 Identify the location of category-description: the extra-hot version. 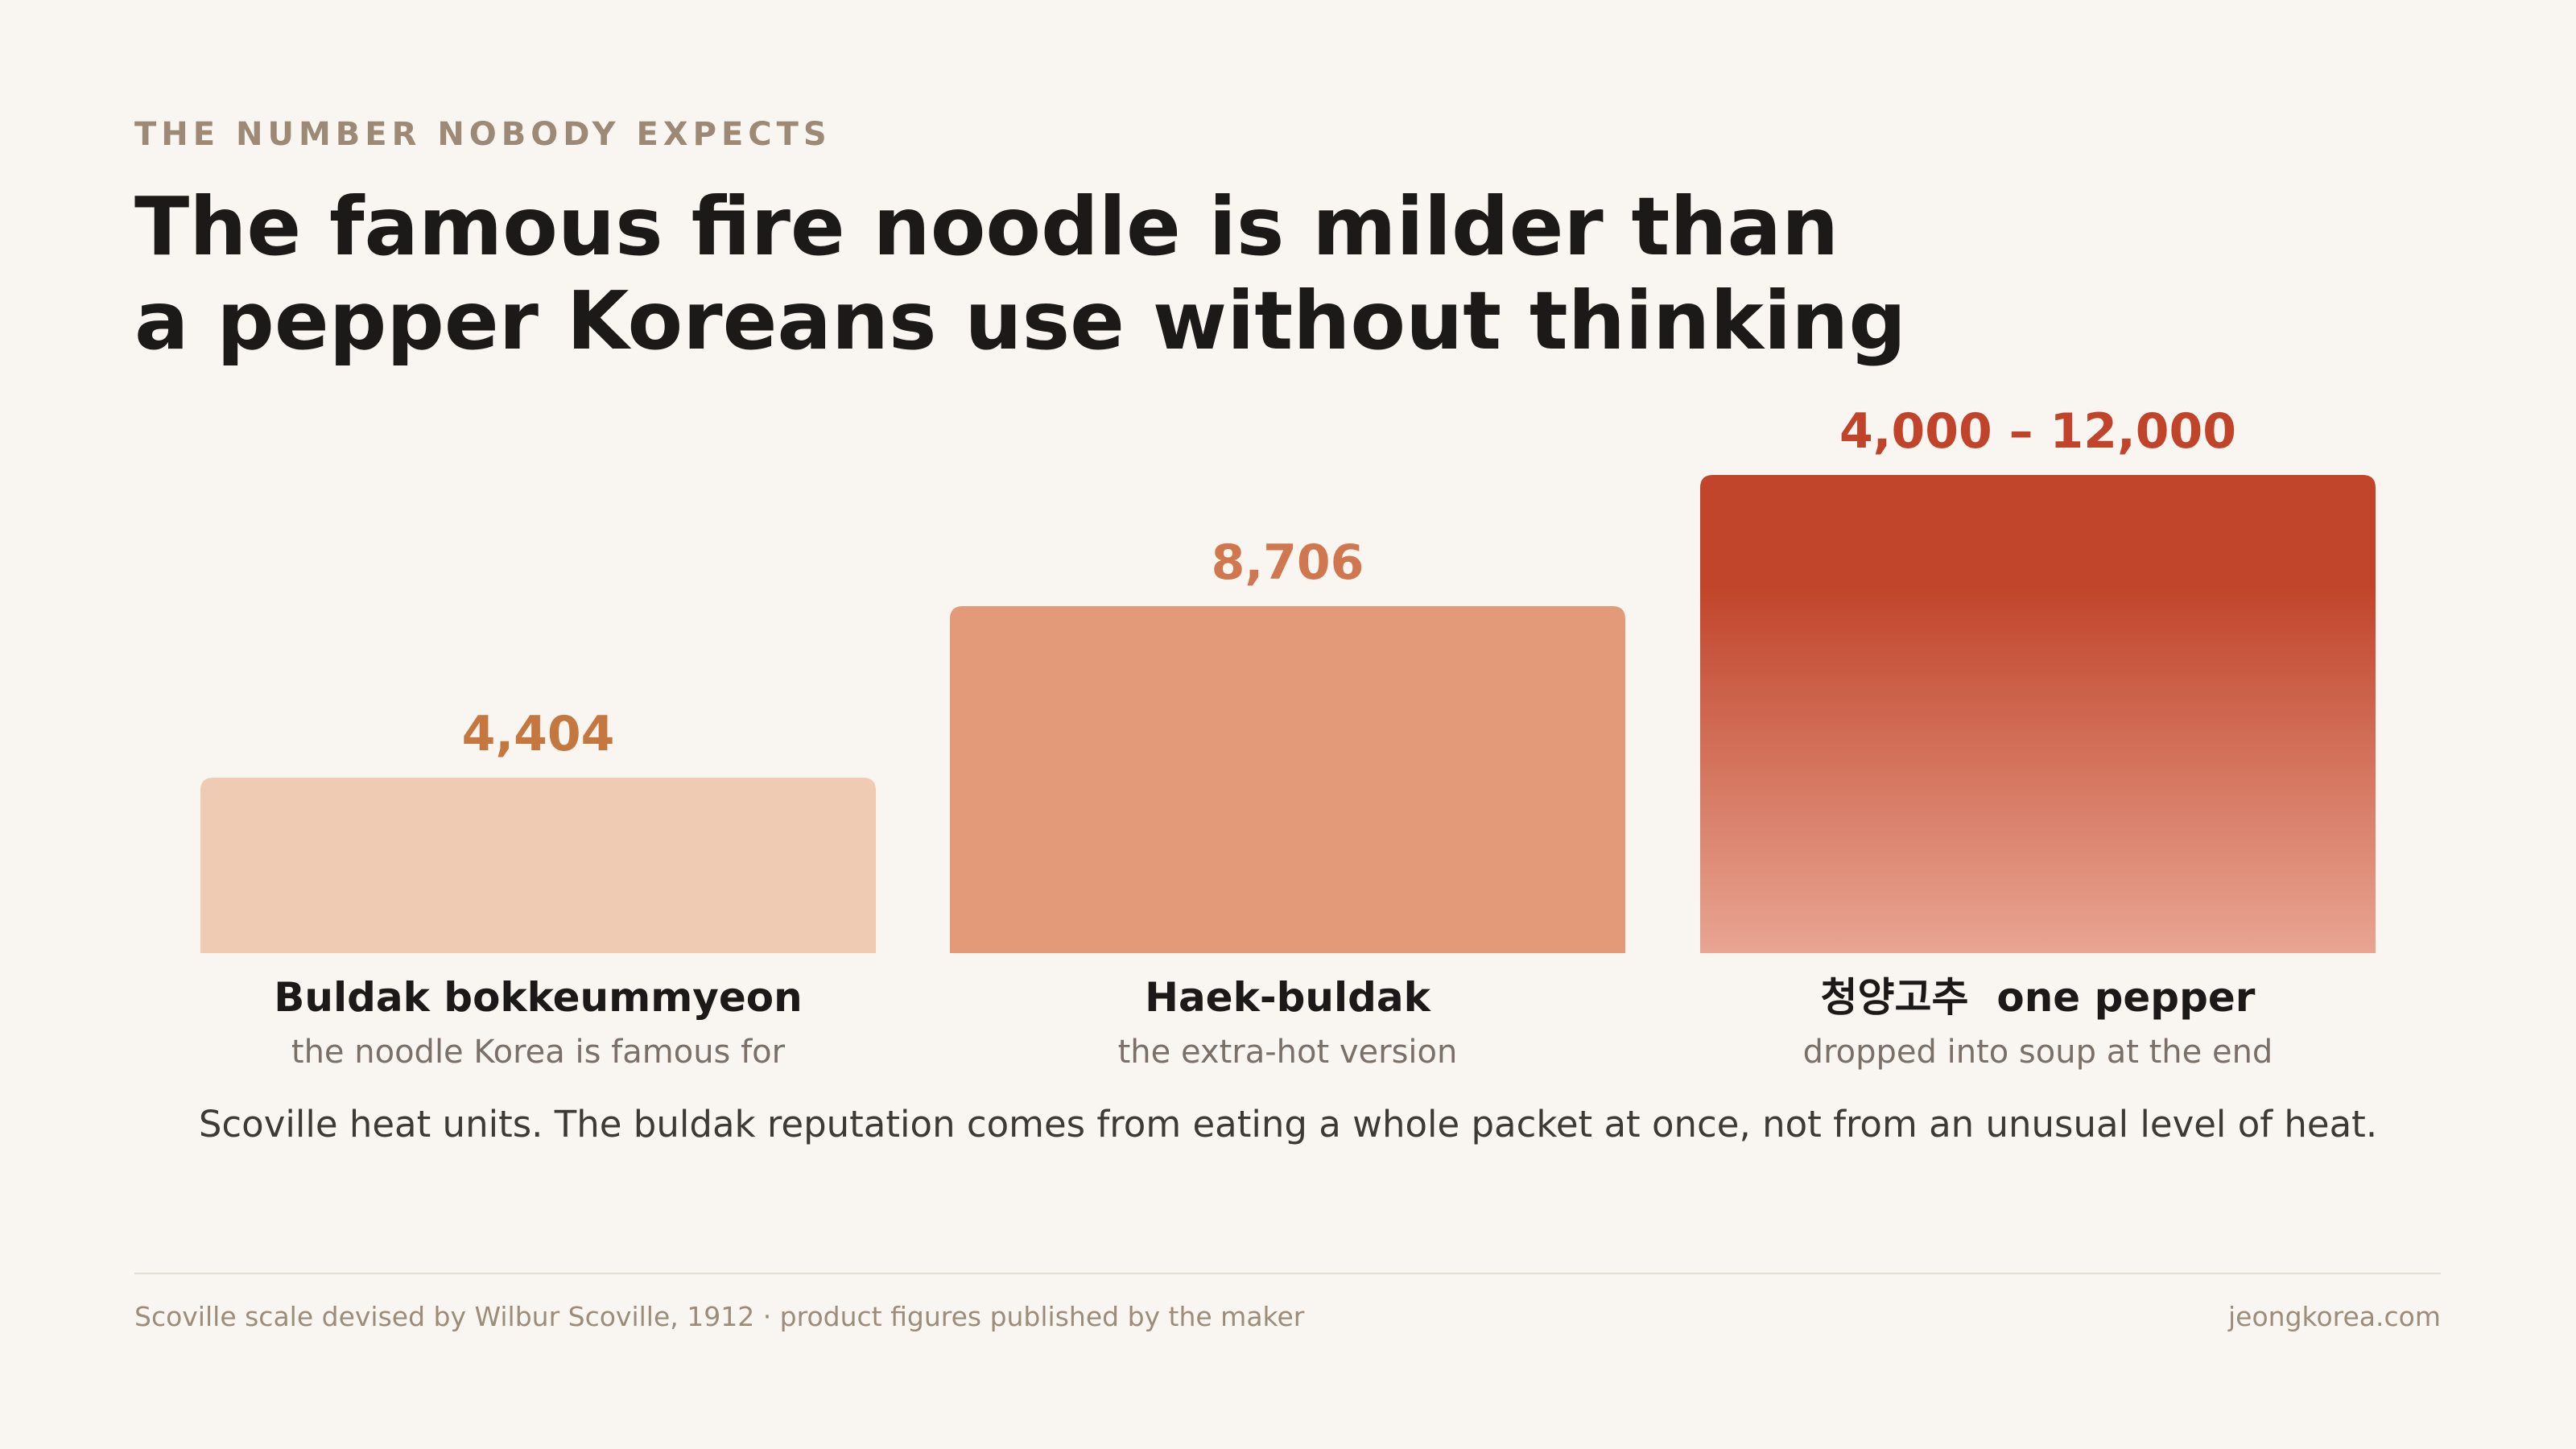
(1288, 1052).